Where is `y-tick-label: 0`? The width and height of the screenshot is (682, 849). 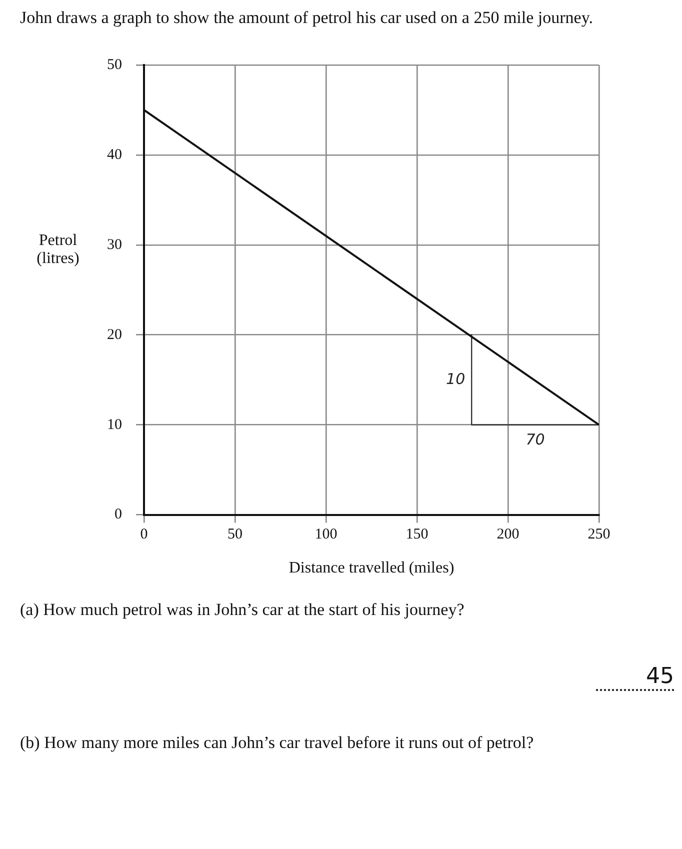 y-tick-label: 0 is located at coordinates (118, 514).